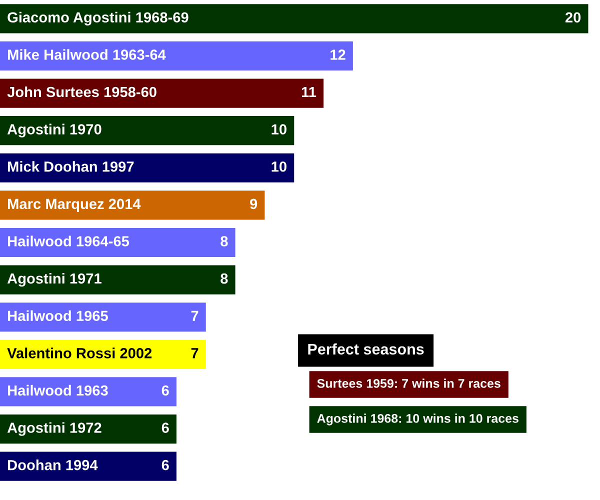  I want to click on y-tick-label: Doohan 1994, so click(53, 465).